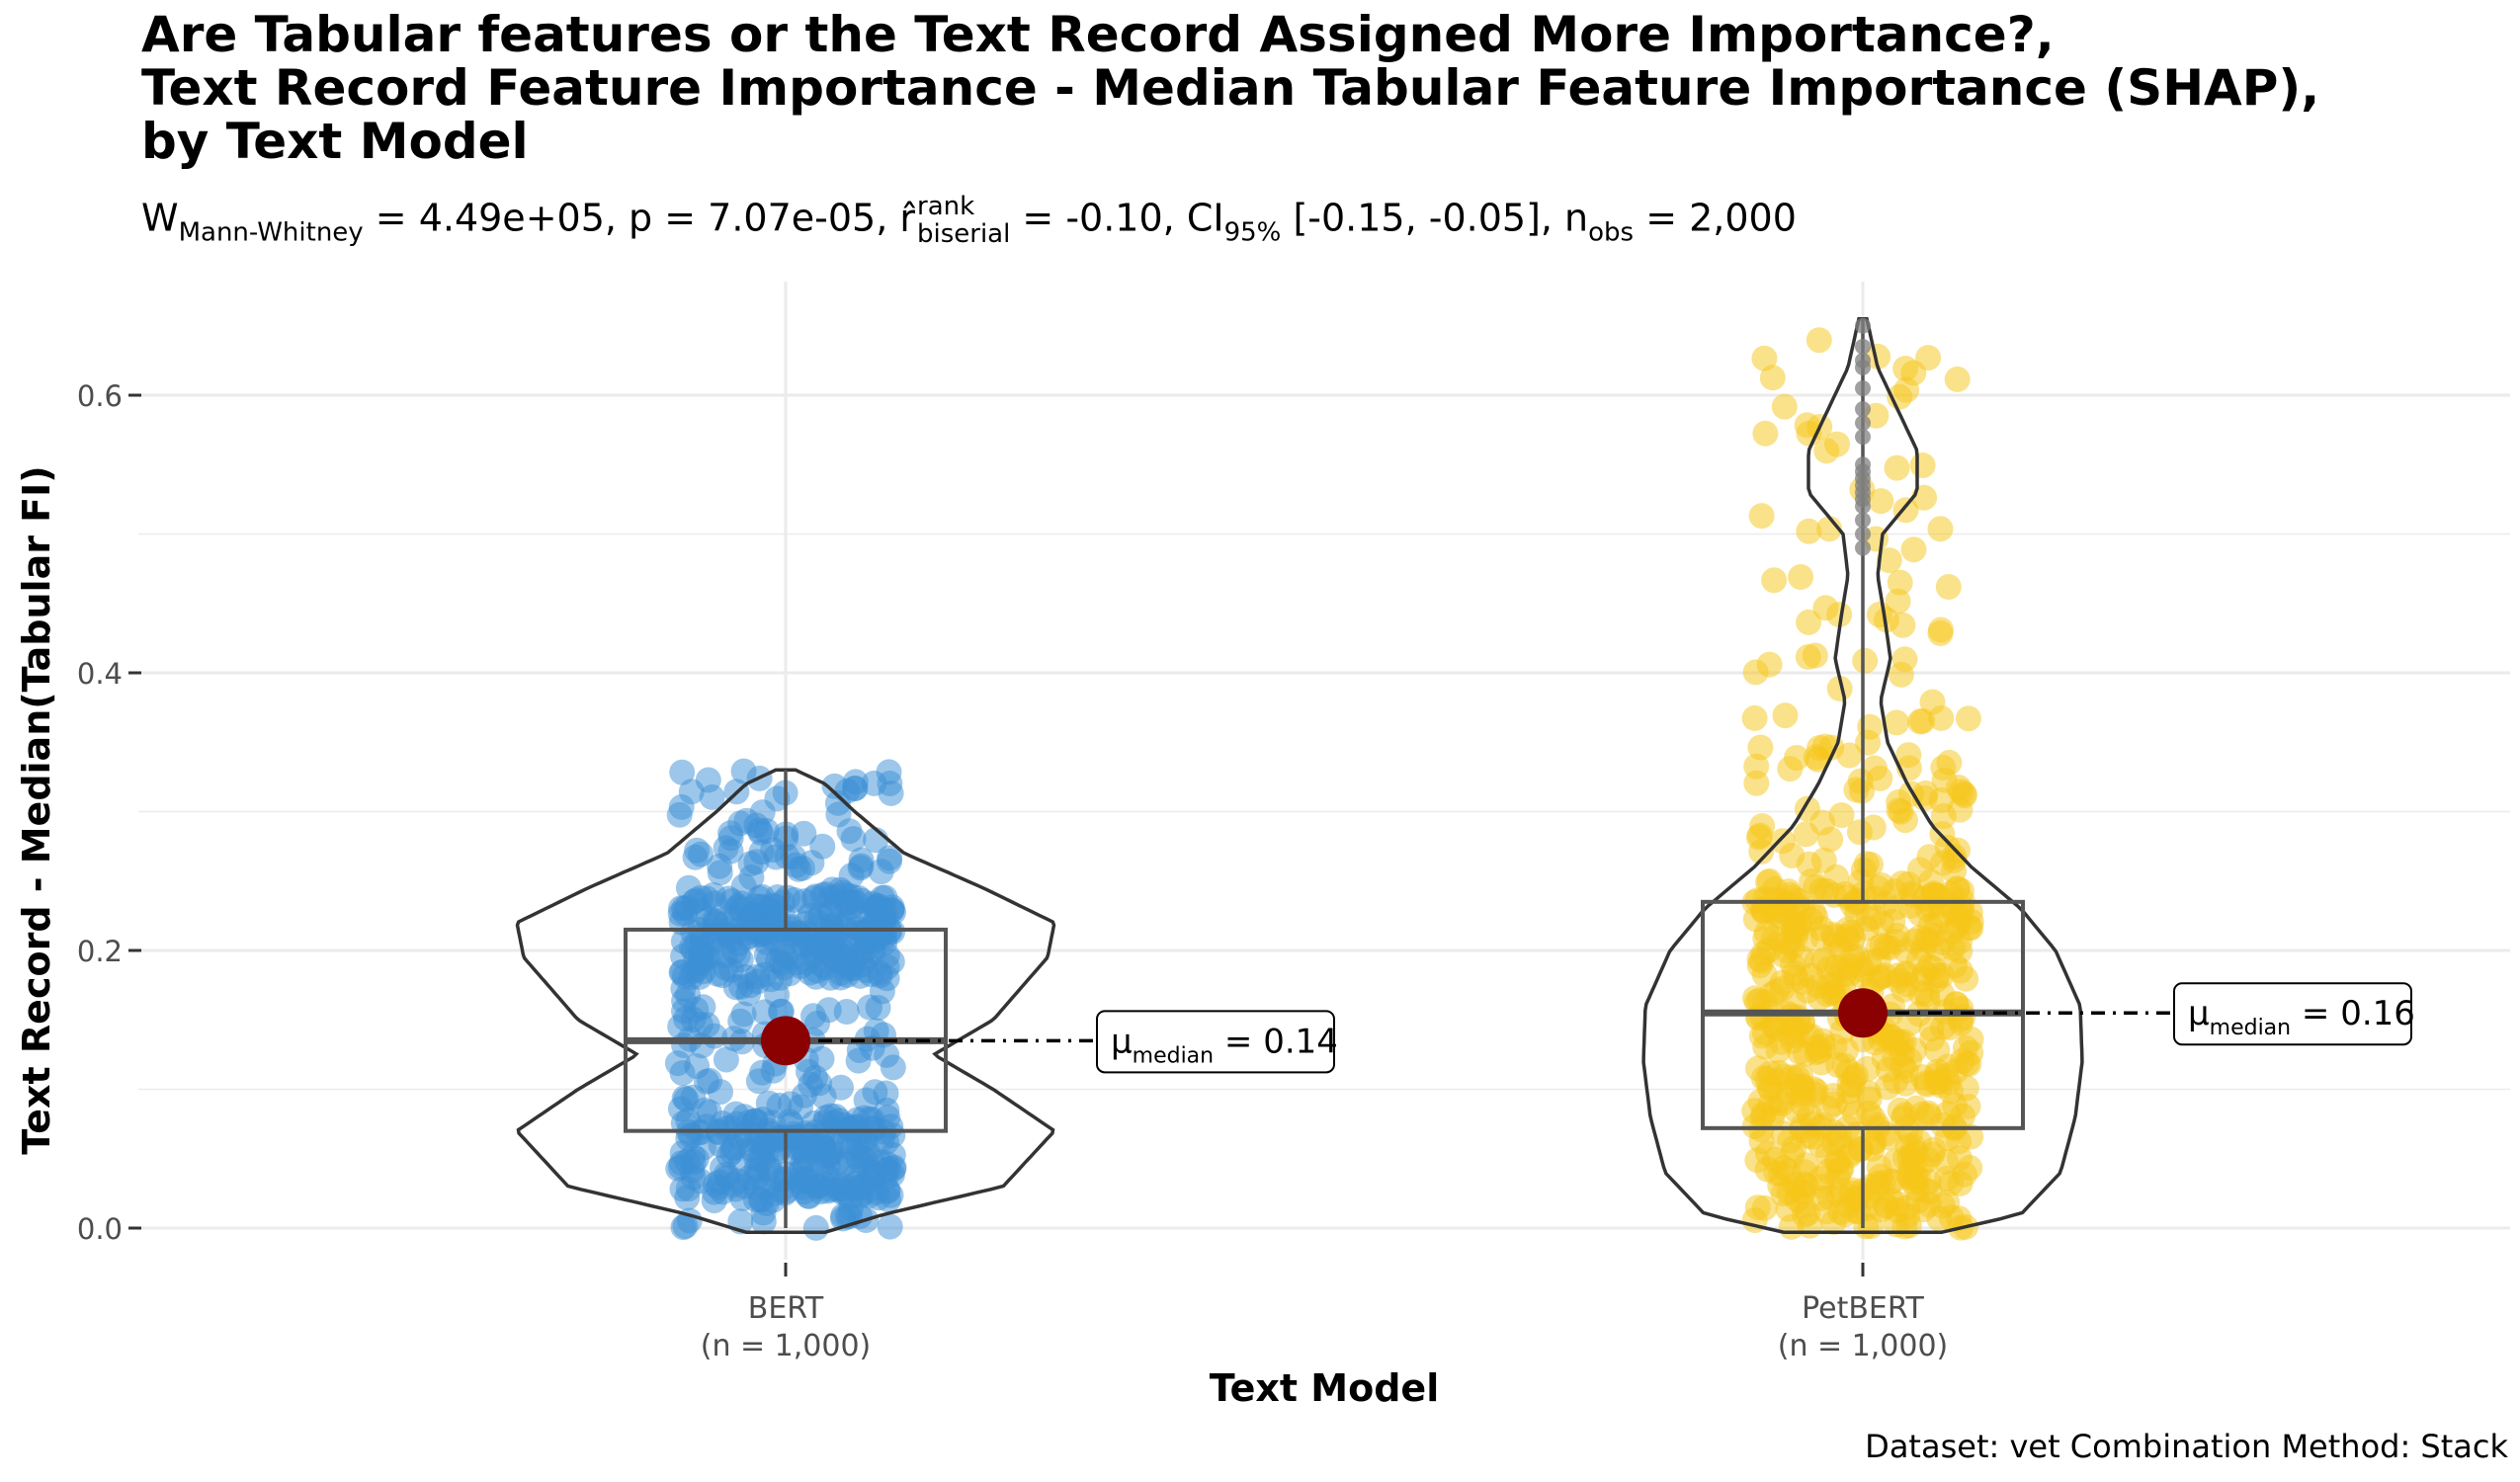 This screenshot has width=2520, height=1482. Describe the element at coordinates (1252, 232) in the screenshot. I see `subtitle-ci-sub: 95%` at that location.